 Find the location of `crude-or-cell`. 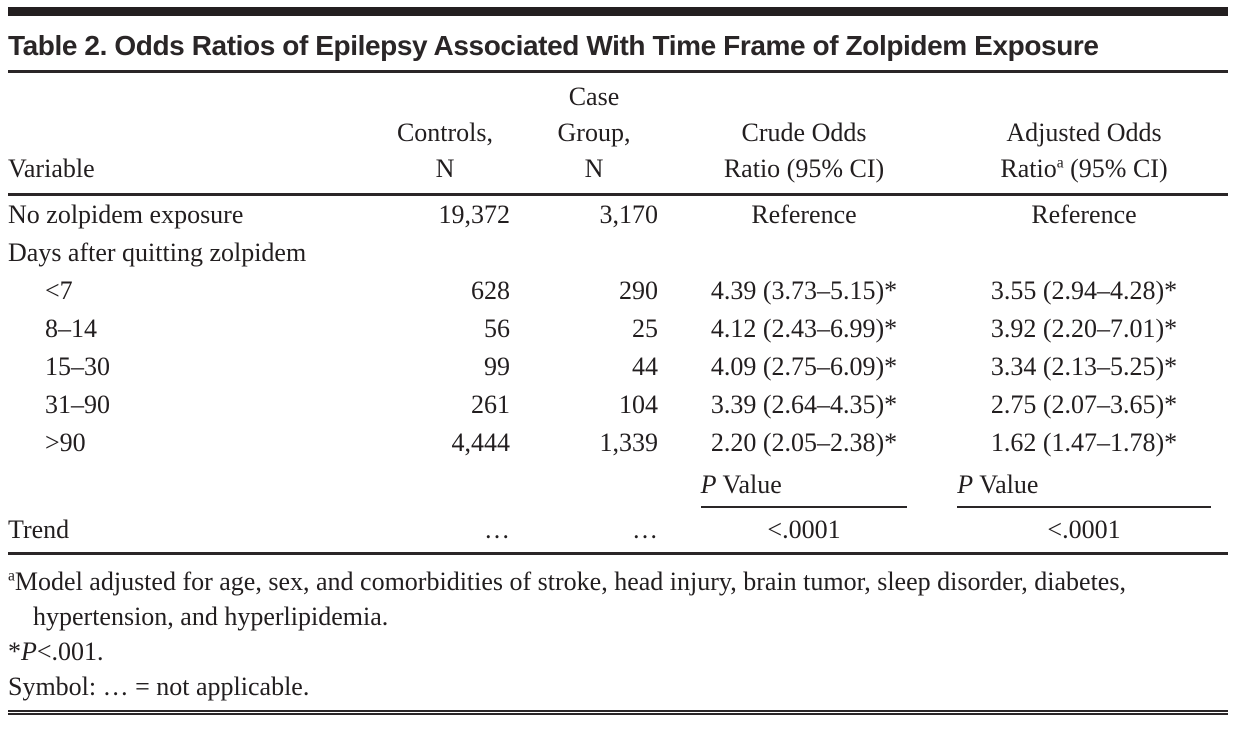

crude-or-cell is located at coordinates (804, 253).